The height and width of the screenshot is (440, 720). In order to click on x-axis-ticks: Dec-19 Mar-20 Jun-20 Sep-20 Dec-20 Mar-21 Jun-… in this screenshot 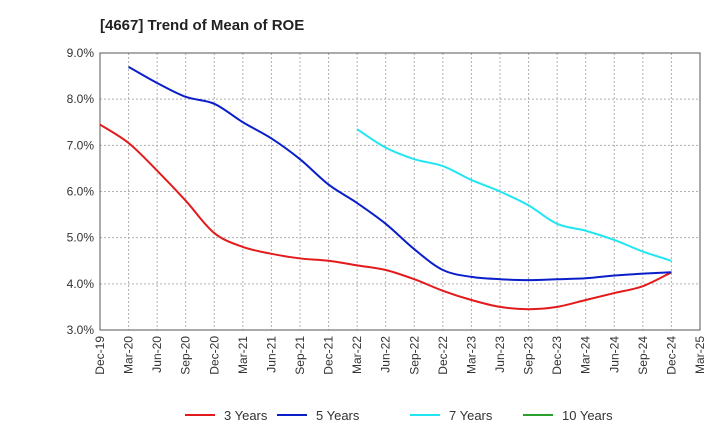, I will do `click(400, 355)`.